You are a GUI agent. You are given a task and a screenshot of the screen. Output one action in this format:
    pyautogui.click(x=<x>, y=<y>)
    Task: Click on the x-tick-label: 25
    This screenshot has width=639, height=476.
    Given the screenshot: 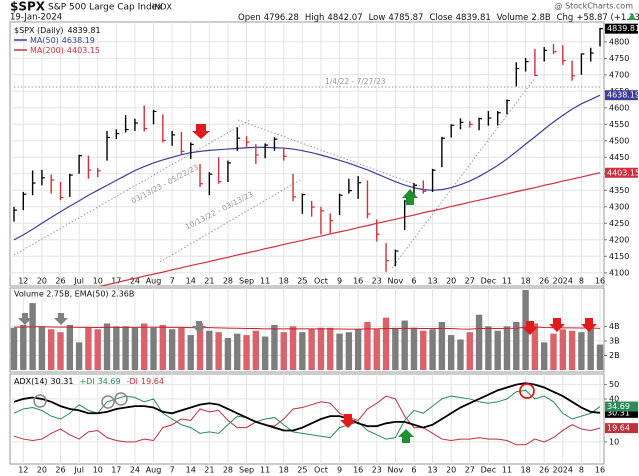 What is the action you would take?
    pyautogui.click(x=302, y=470)
    